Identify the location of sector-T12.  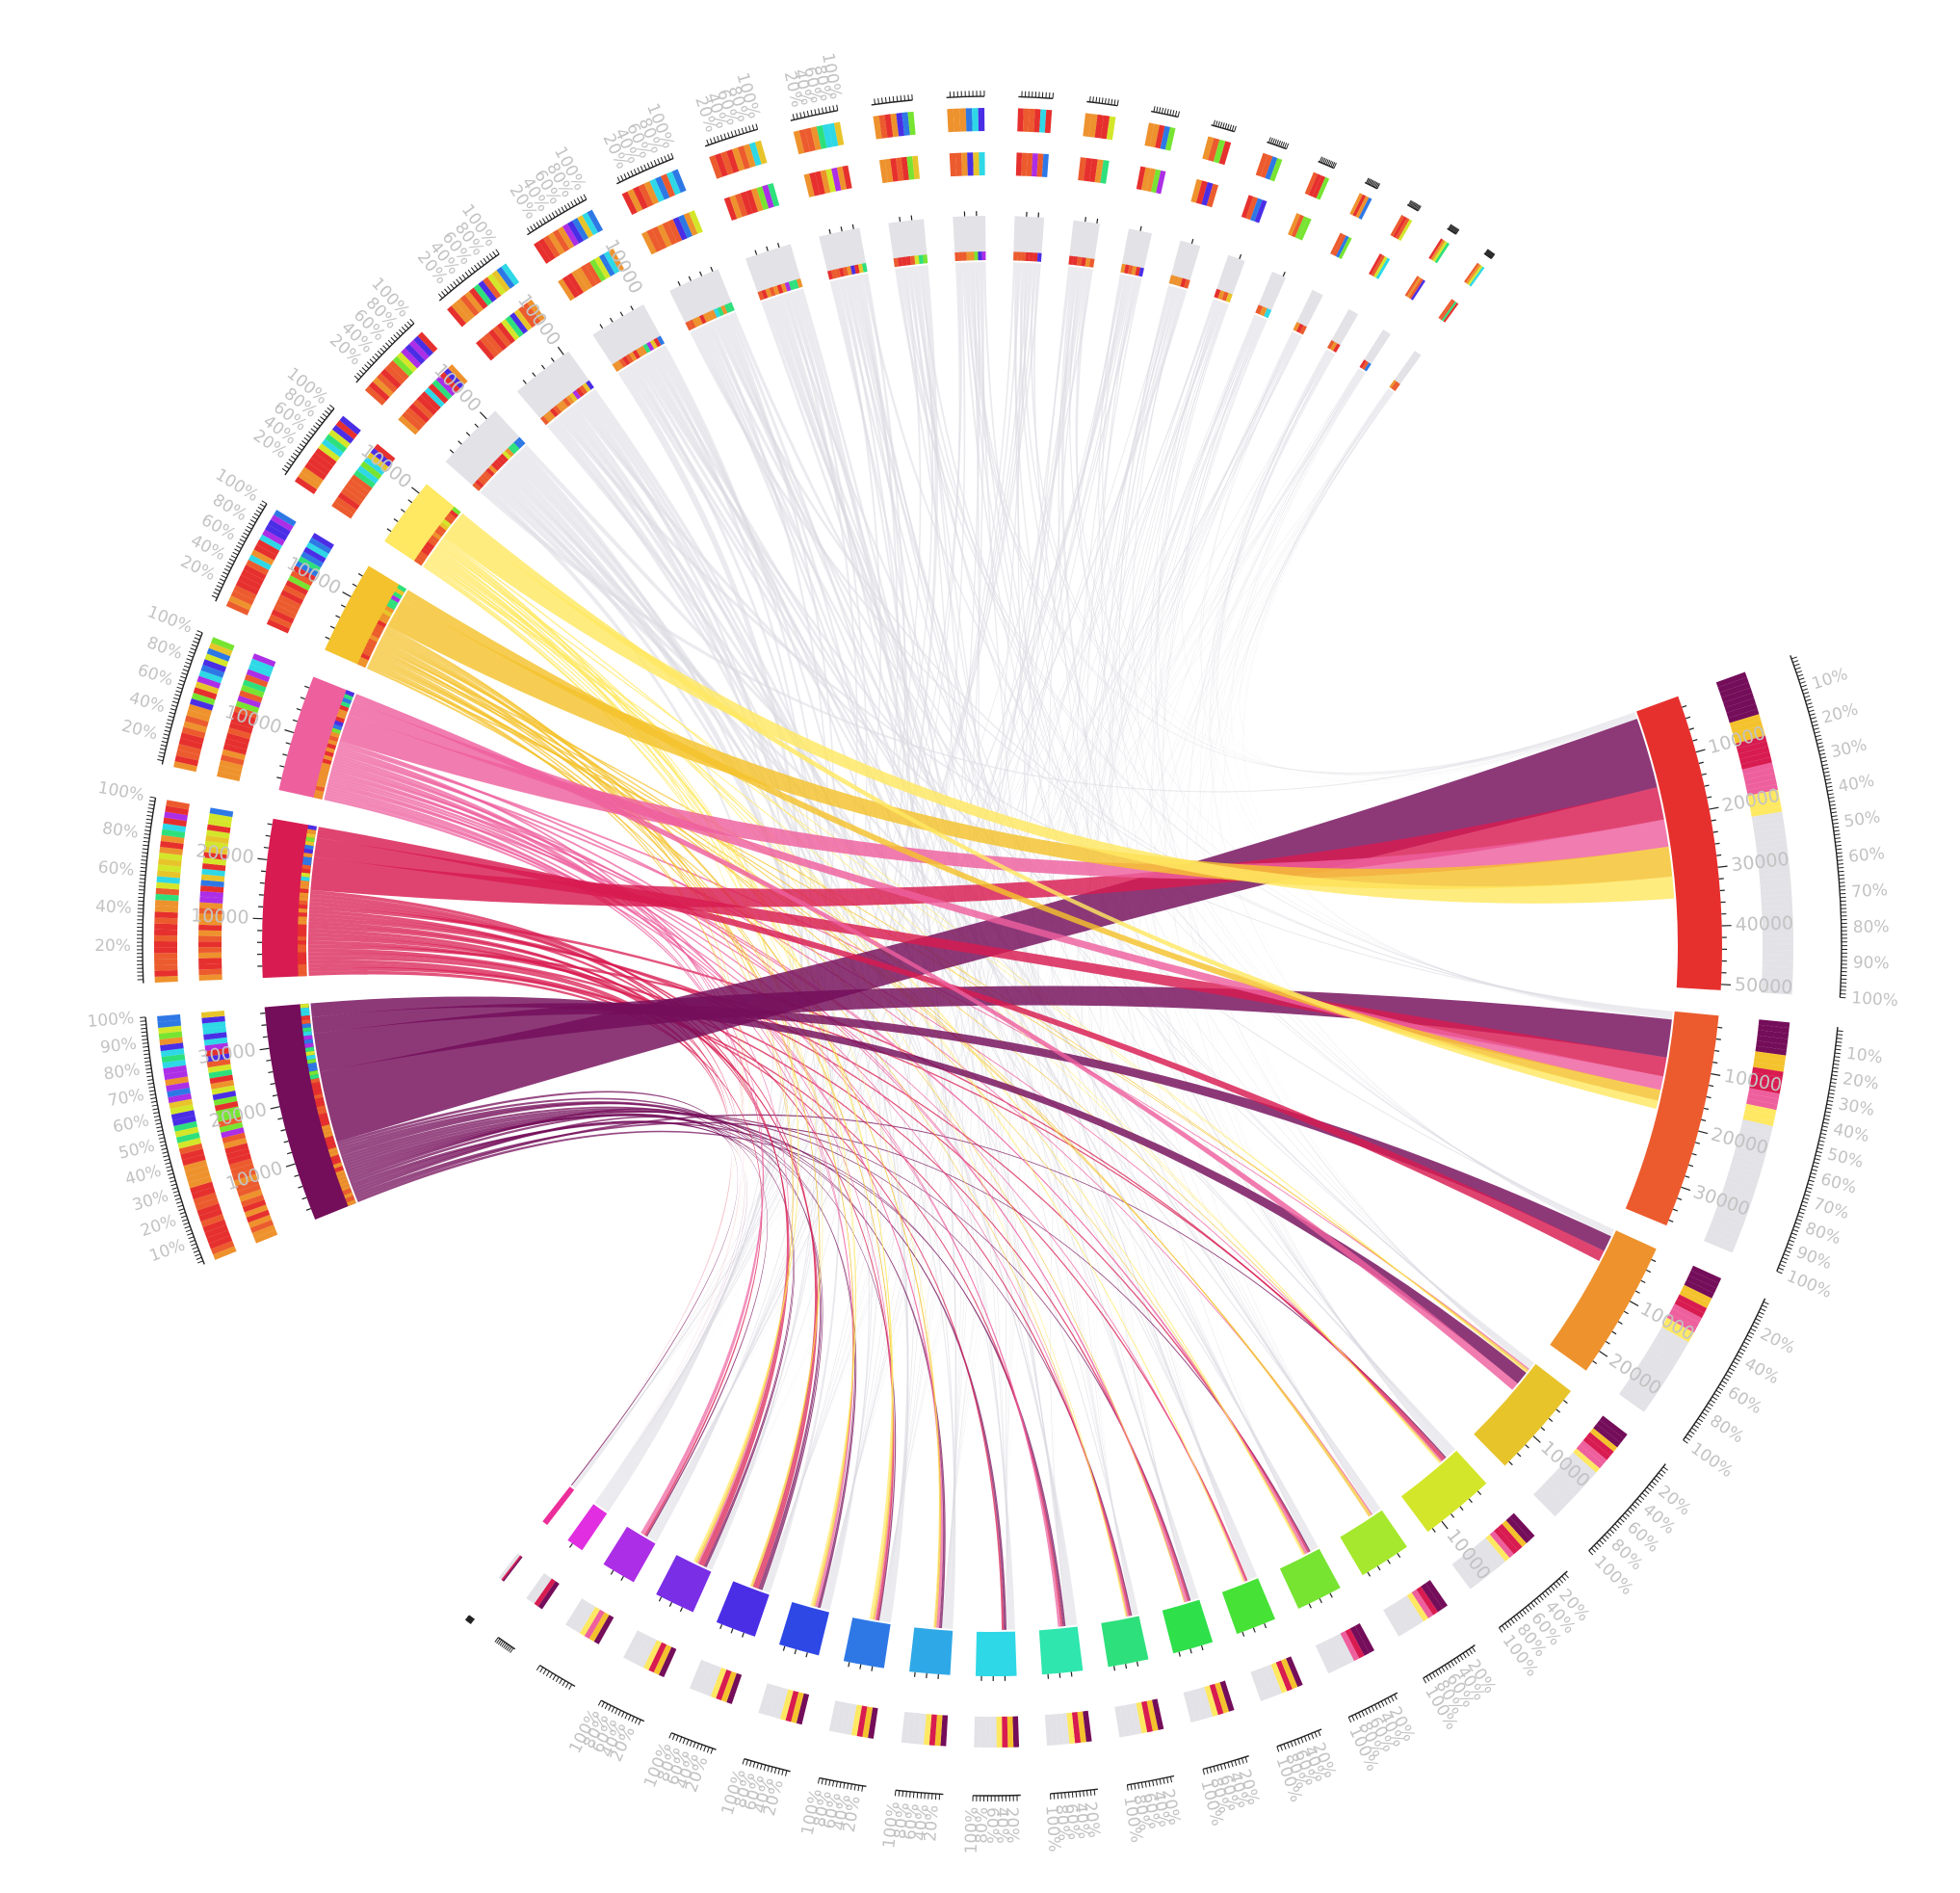
(996, 1654).